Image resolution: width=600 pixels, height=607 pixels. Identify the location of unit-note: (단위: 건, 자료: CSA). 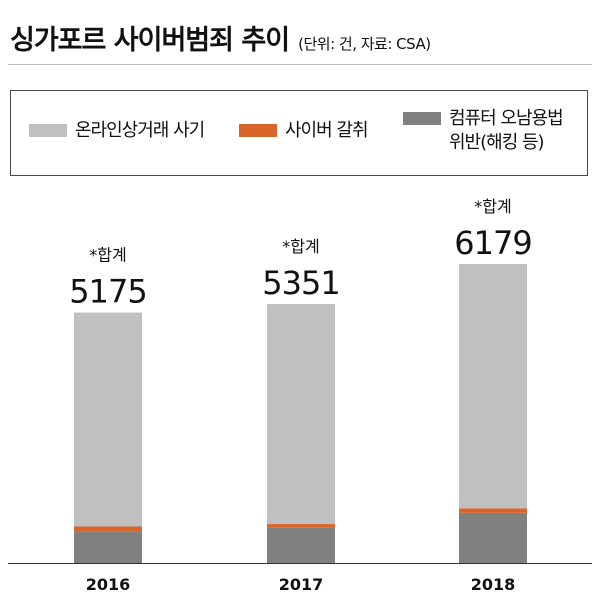
(364, 44).